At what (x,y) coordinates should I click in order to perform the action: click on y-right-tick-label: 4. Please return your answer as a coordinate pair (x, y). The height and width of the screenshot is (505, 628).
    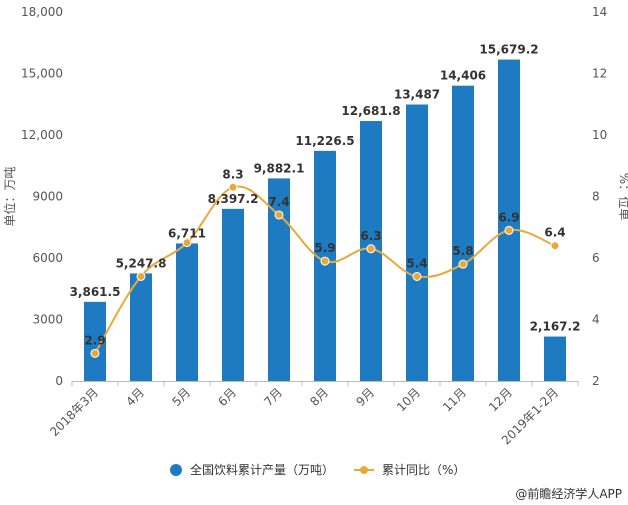
    Looking at the image, I should click on (596, 320).